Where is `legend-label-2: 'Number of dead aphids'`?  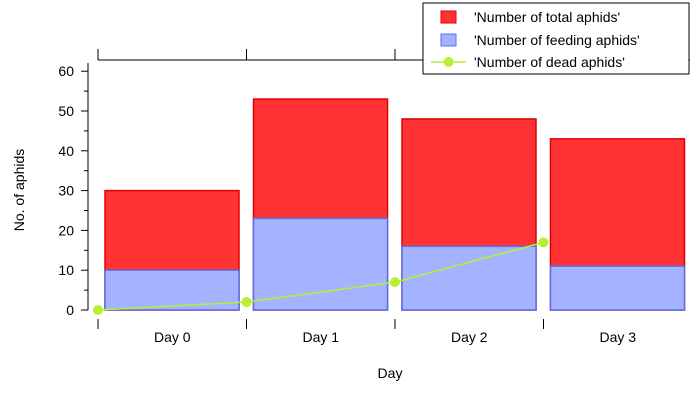
legend-label-2: 'Number of dead aphids' is located at coordinates (549, 62).